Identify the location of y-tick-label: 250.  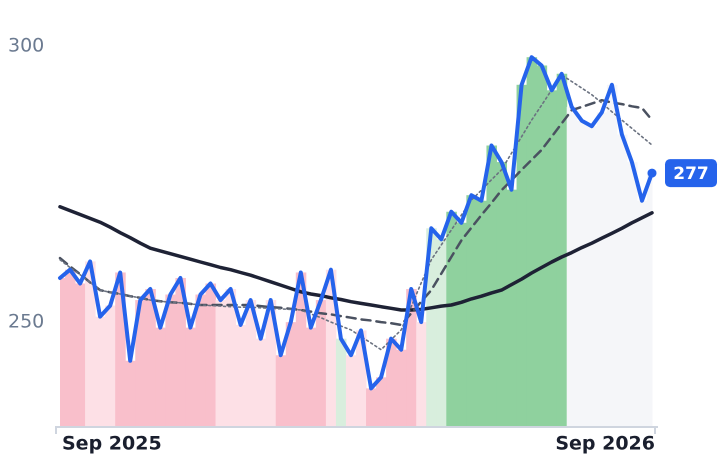
(26, 322).